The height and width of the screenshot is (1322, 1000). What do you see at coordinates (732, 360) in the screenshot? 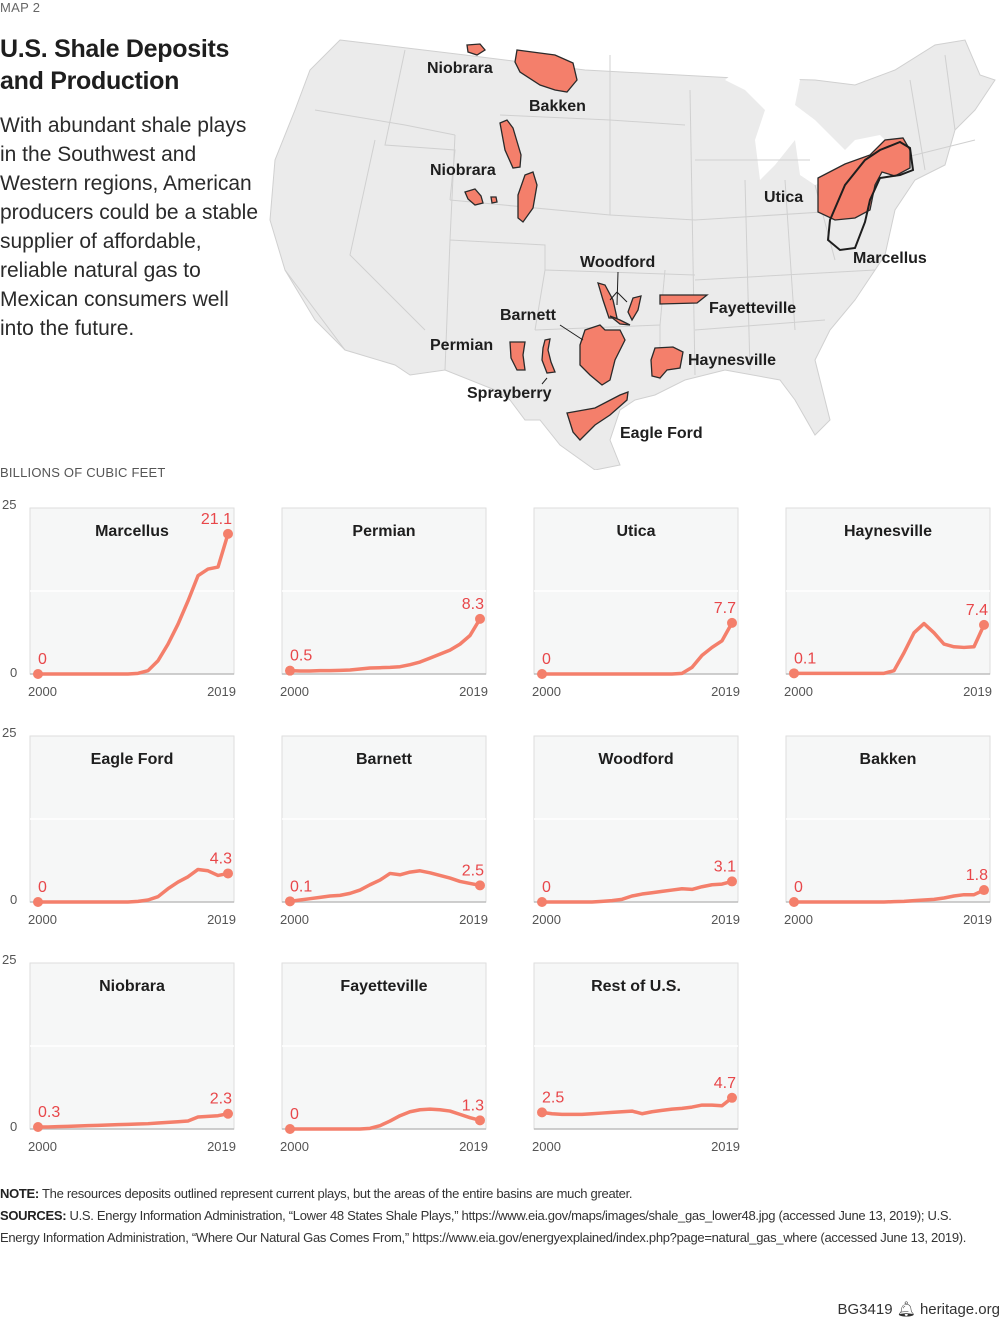
I see `map-label-haynesville: Haynesville` at bounding box center [732, 360].